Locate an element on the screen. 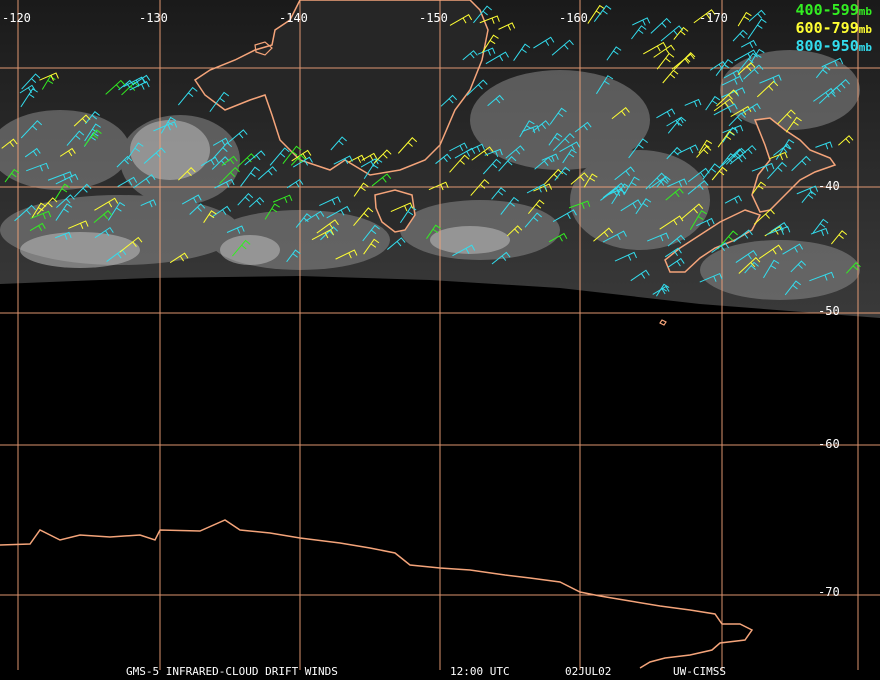 The image size is (880, 680). lon-label-150: -150 is located at coordinates (433, 18).